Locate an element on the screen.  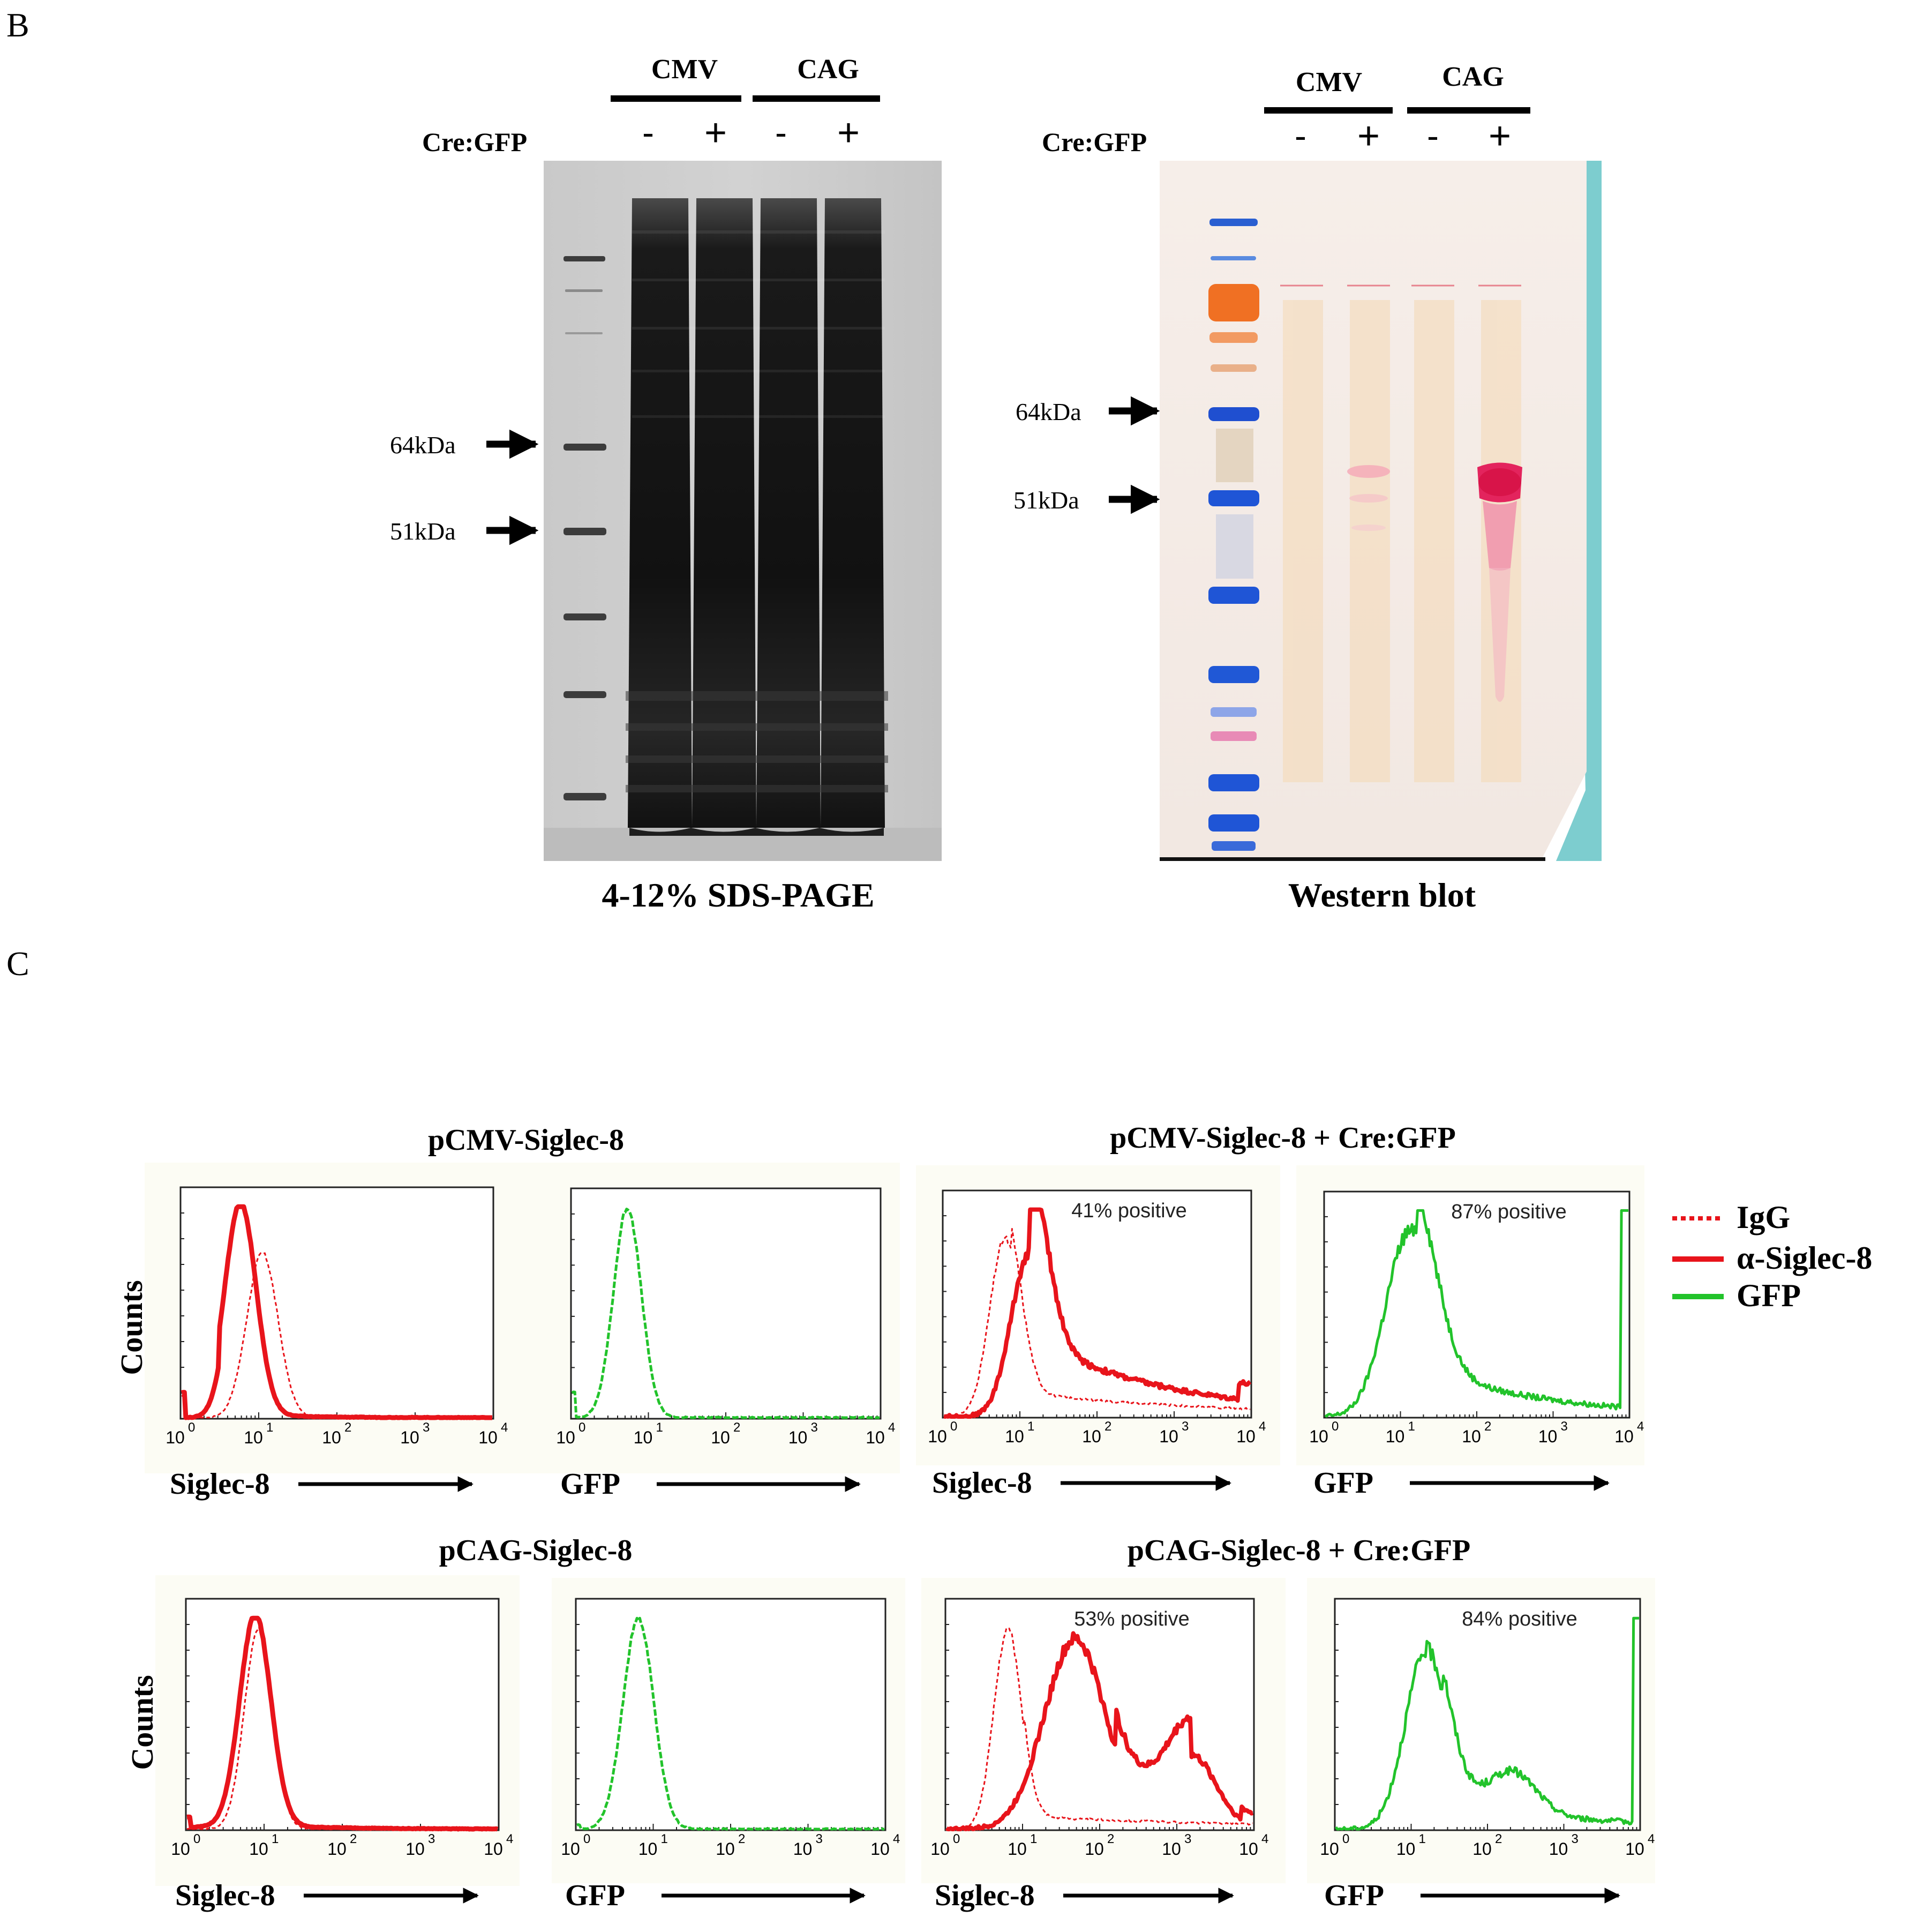
gel-cag-bar is located at coordinates (816, 98).